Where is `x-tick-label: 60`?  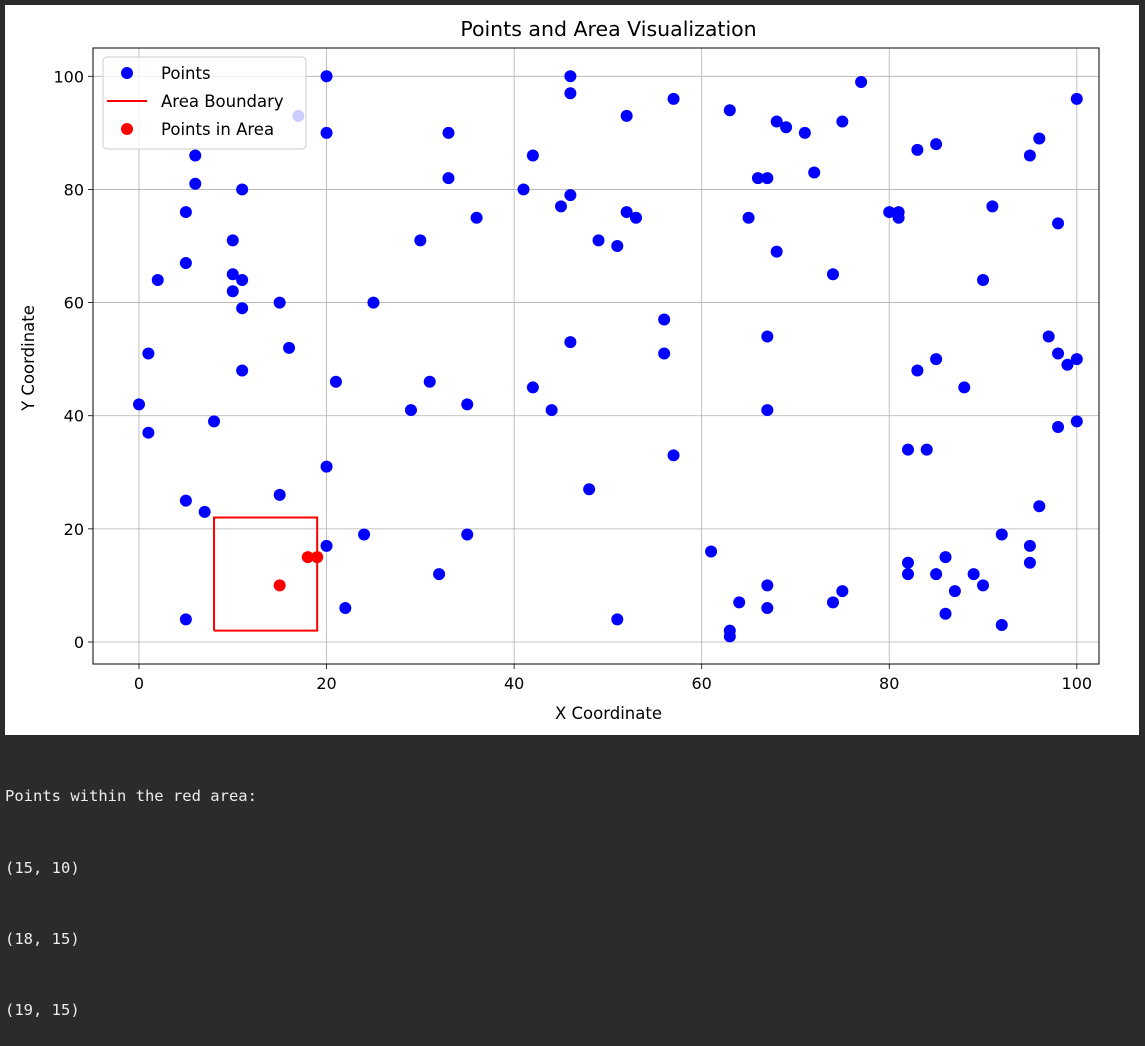
x-tick-label: 60 is located at coordinates (702, 683).